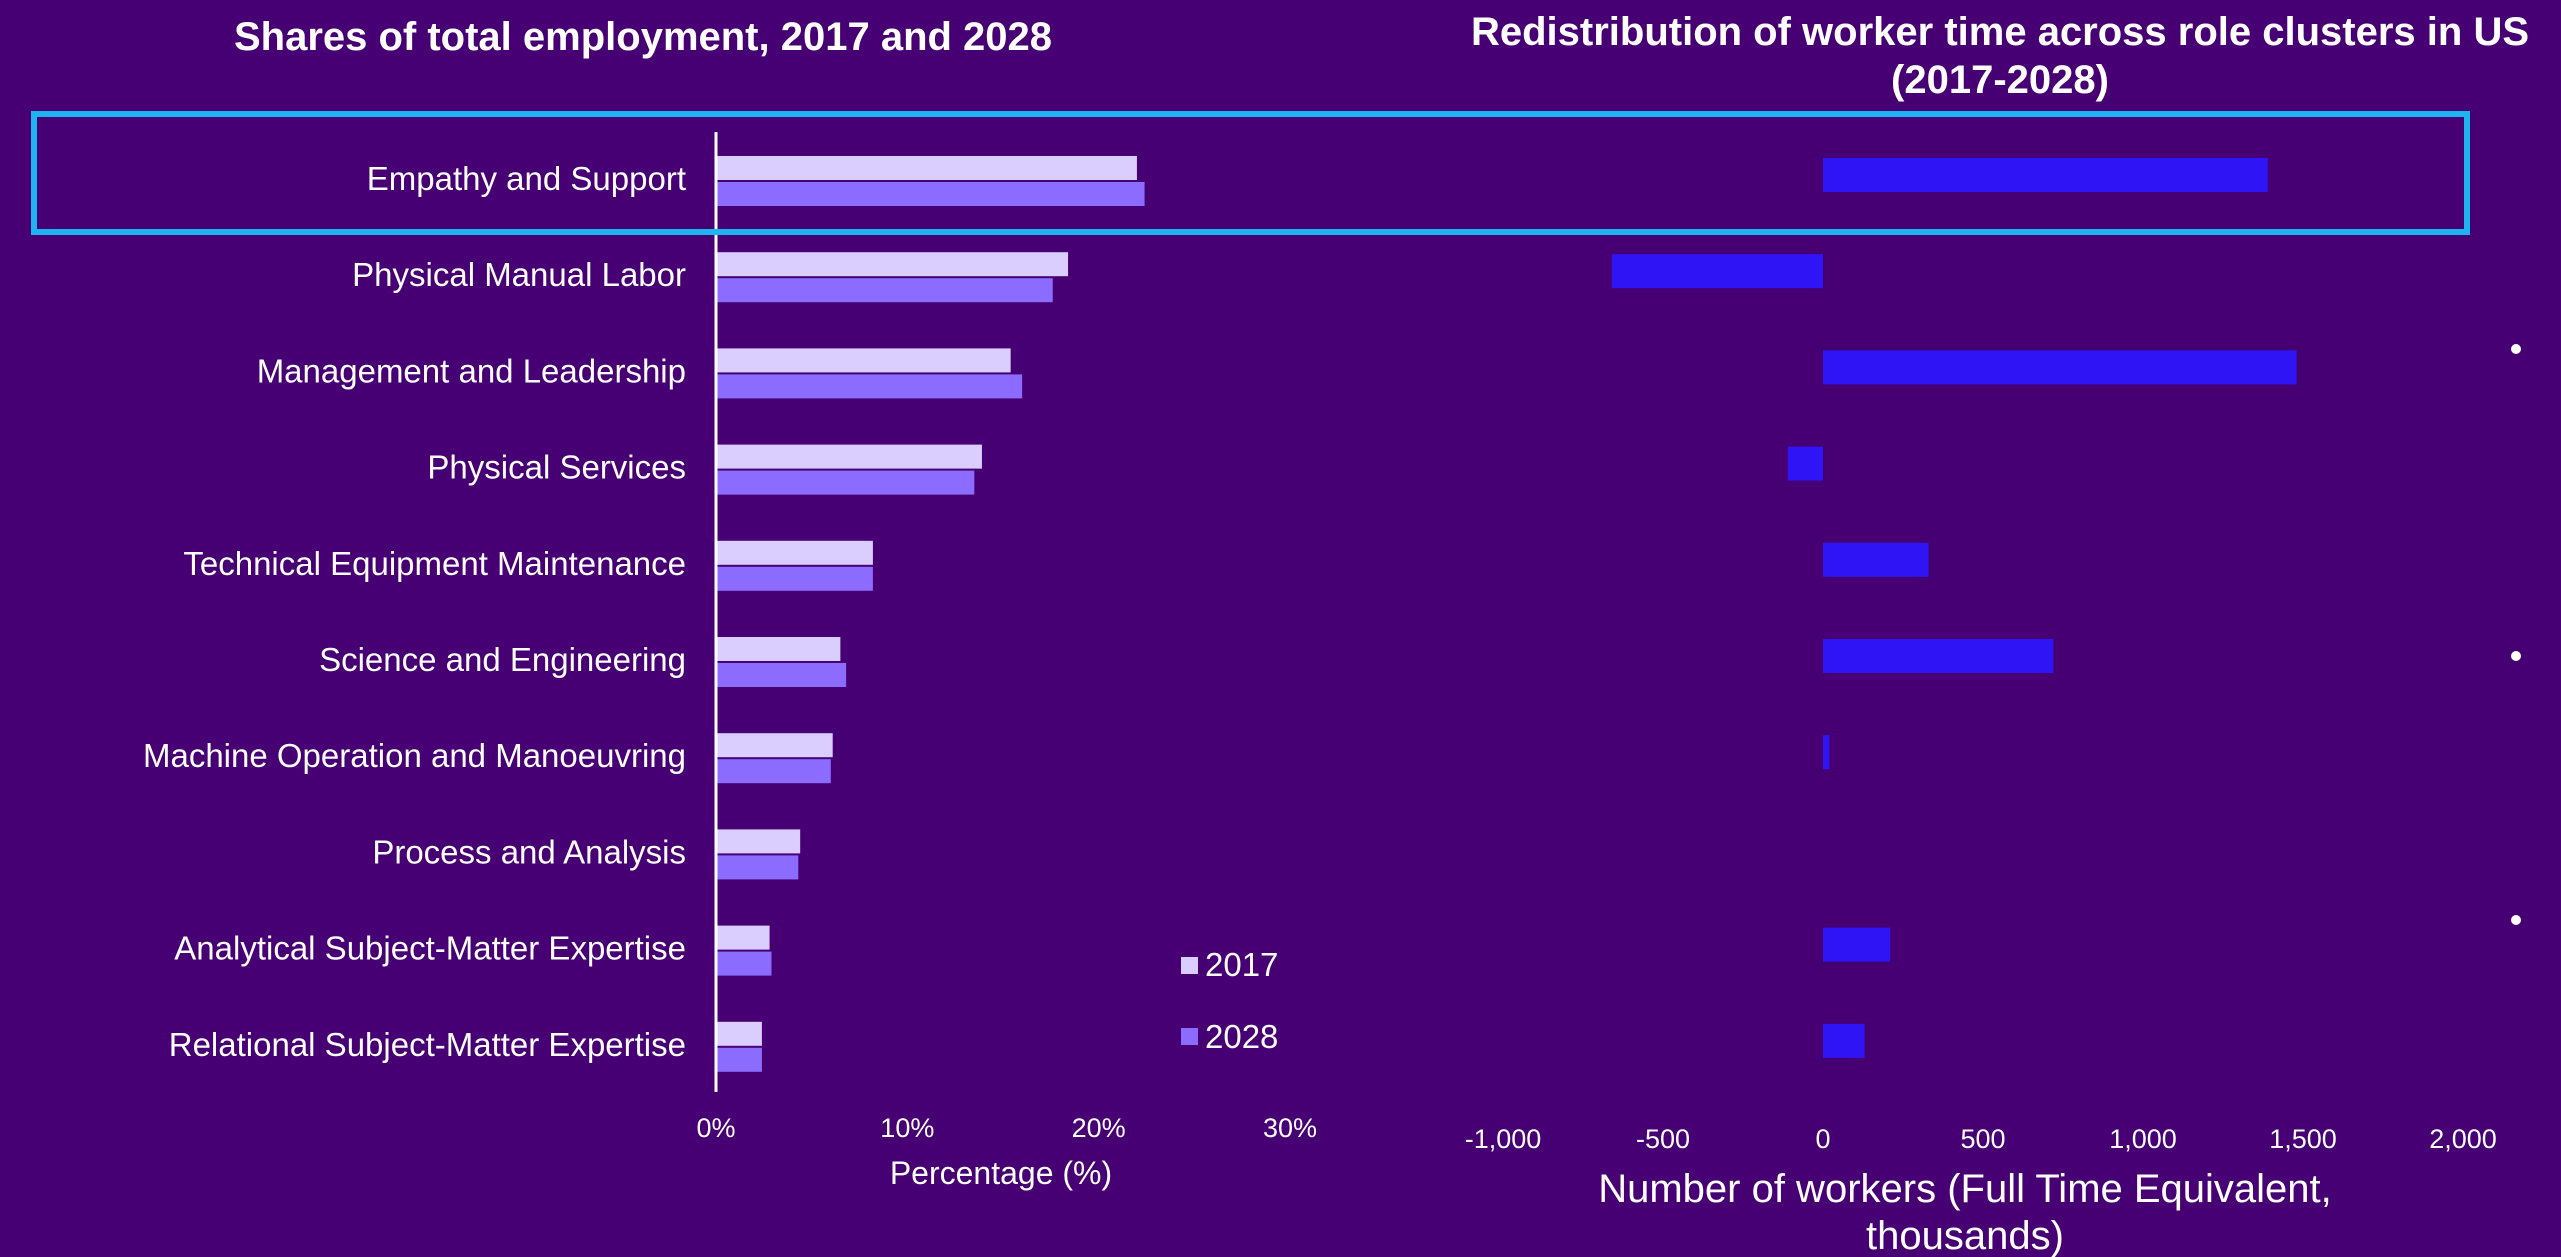 This screenshot has width=2561, height=1257. What do you see at coordinates (526, 178) in the screenshot?
I see `category-label-empathy-and-support: Empathy and Support` at bounding box center [526, 178].